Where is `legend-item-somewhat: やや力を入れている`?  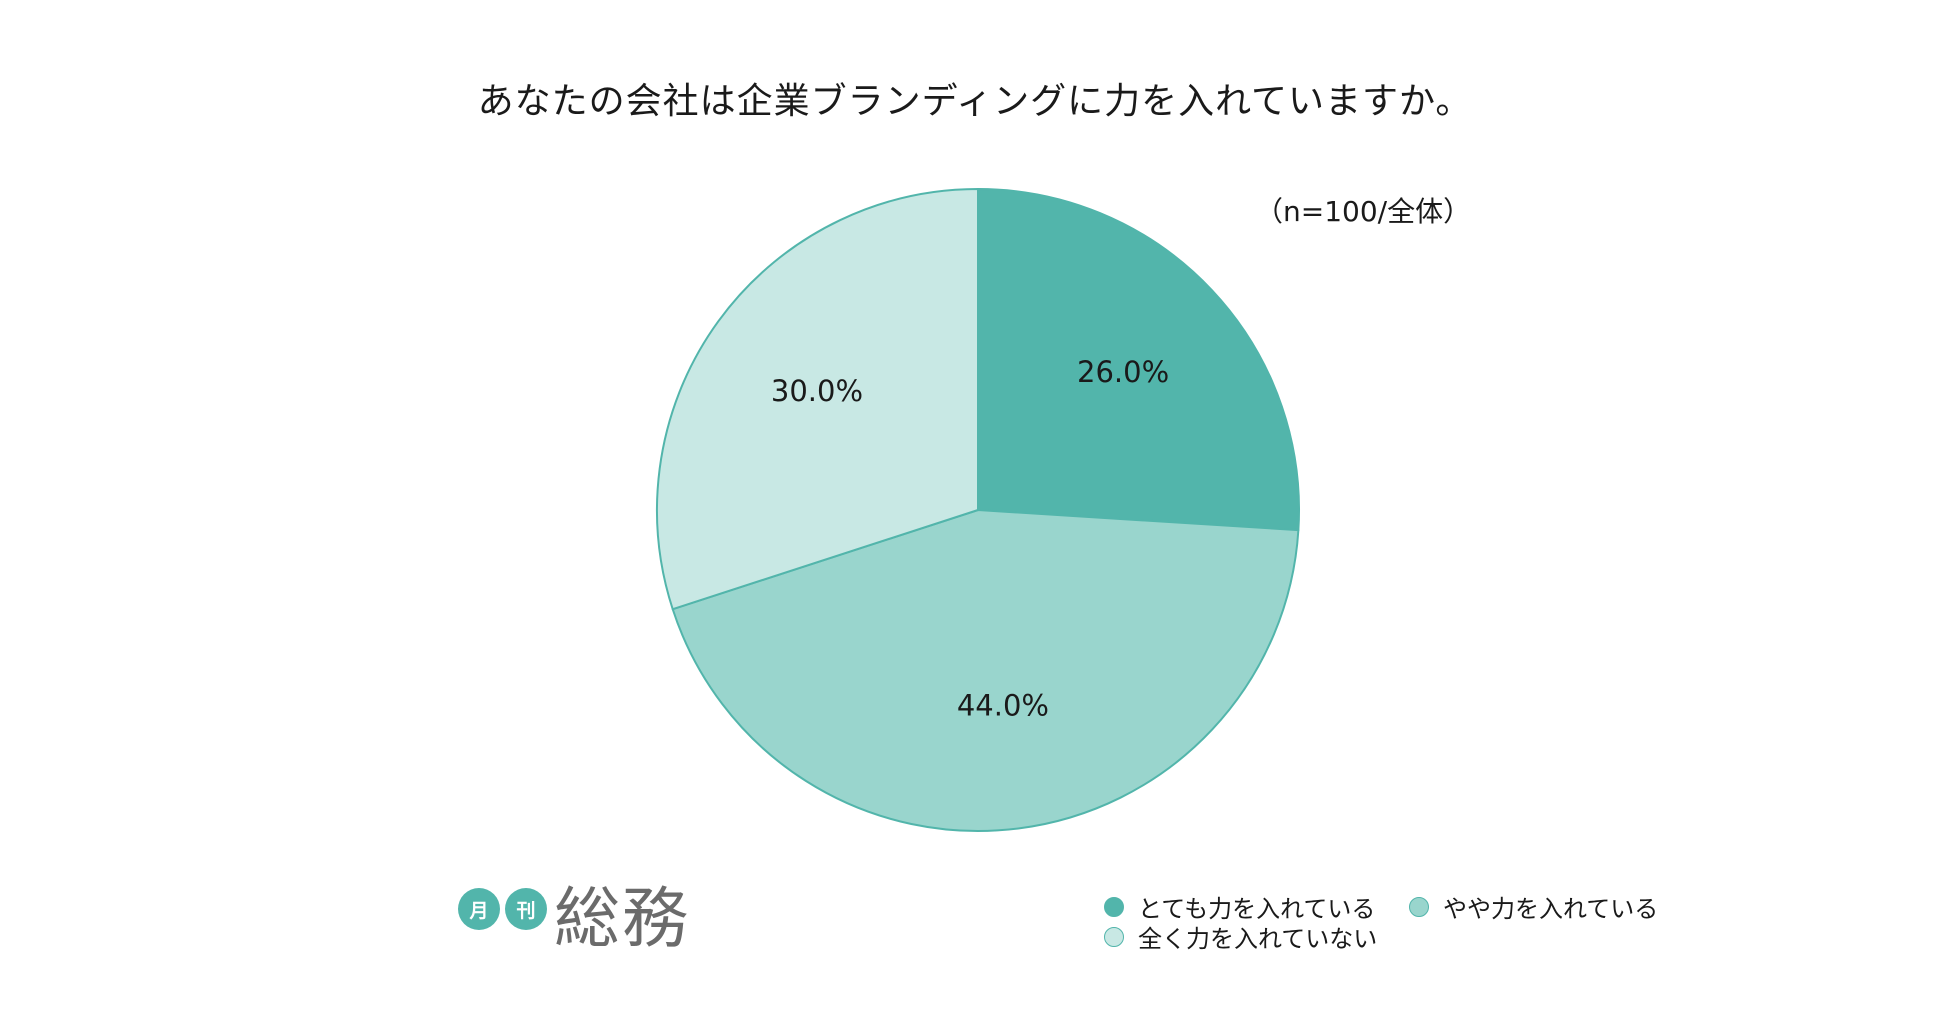
legend-item-somewhat: やや力を入れている is located at coordinates (1533, 906).